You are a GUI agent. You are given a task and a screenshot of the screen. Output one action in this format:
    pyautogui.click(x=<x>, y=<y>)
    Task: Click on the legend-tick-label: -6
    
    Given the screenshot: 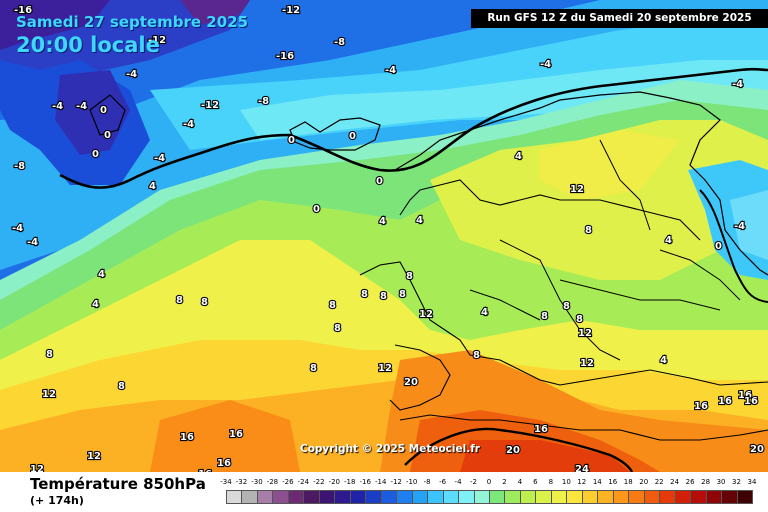 What is the action you would take?
    pyautogui.click(x=443, y=482)
    